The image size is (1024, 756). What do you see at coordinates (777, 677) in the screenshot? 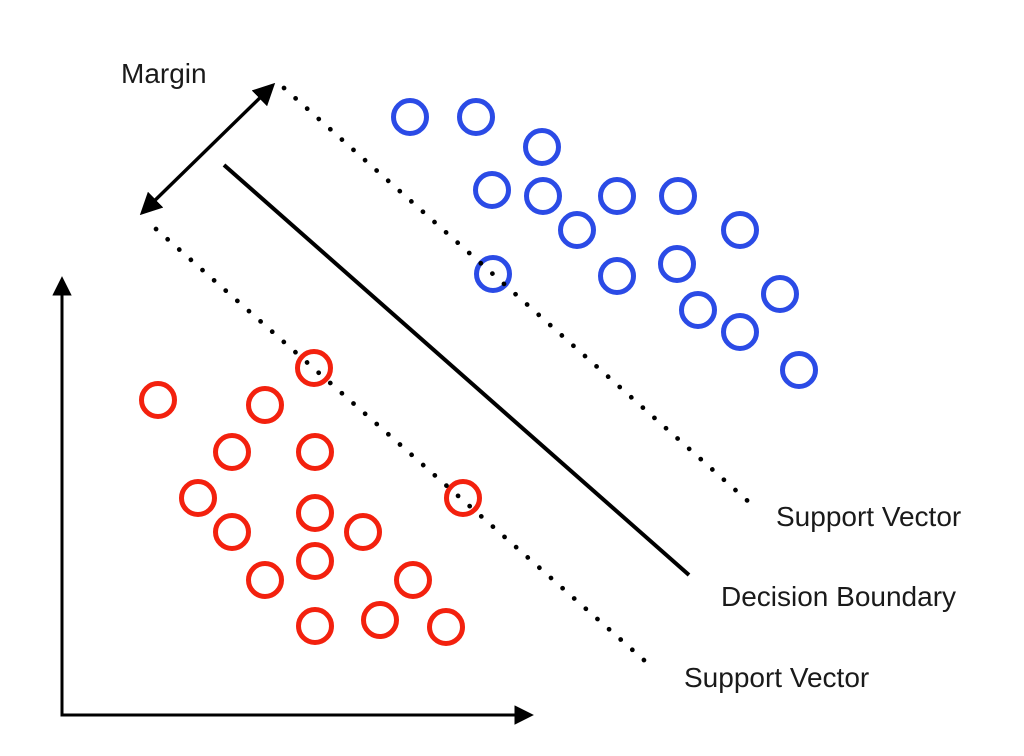
I see `support-vector-label-lower: Support Vector` at bounding box center [777, 677].